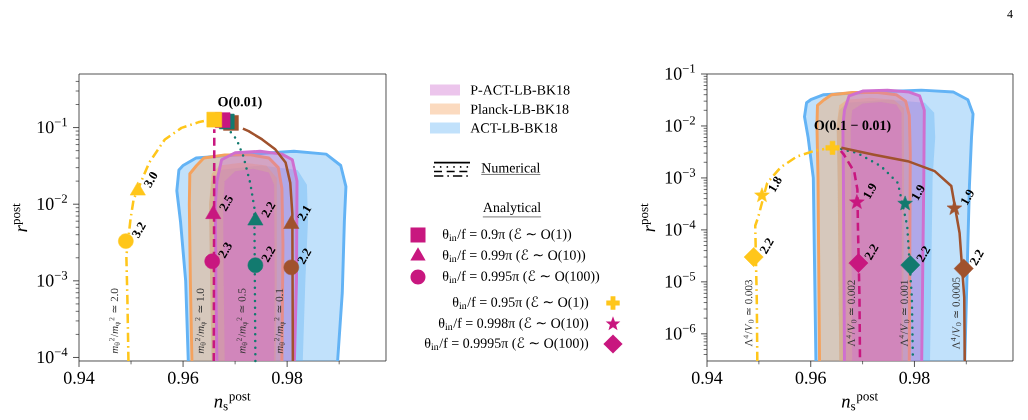 The image size is (1028, 420). Describe the element at coordinates (240, 103) in the screenshot. I see `annotation: O(0.01)` at that location.